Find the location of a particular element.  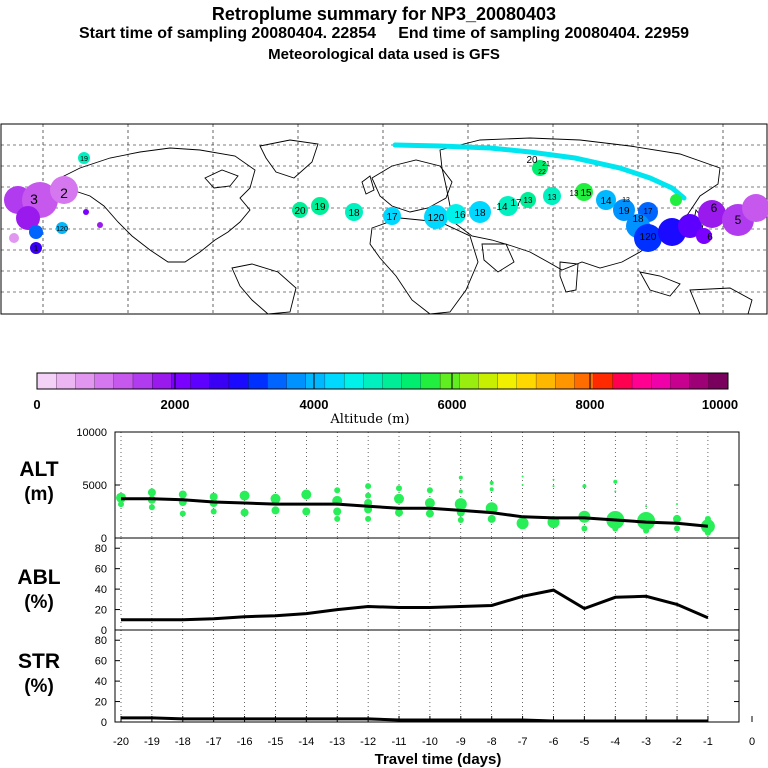

plume-label: 22 is located at coordinates (542, 172).